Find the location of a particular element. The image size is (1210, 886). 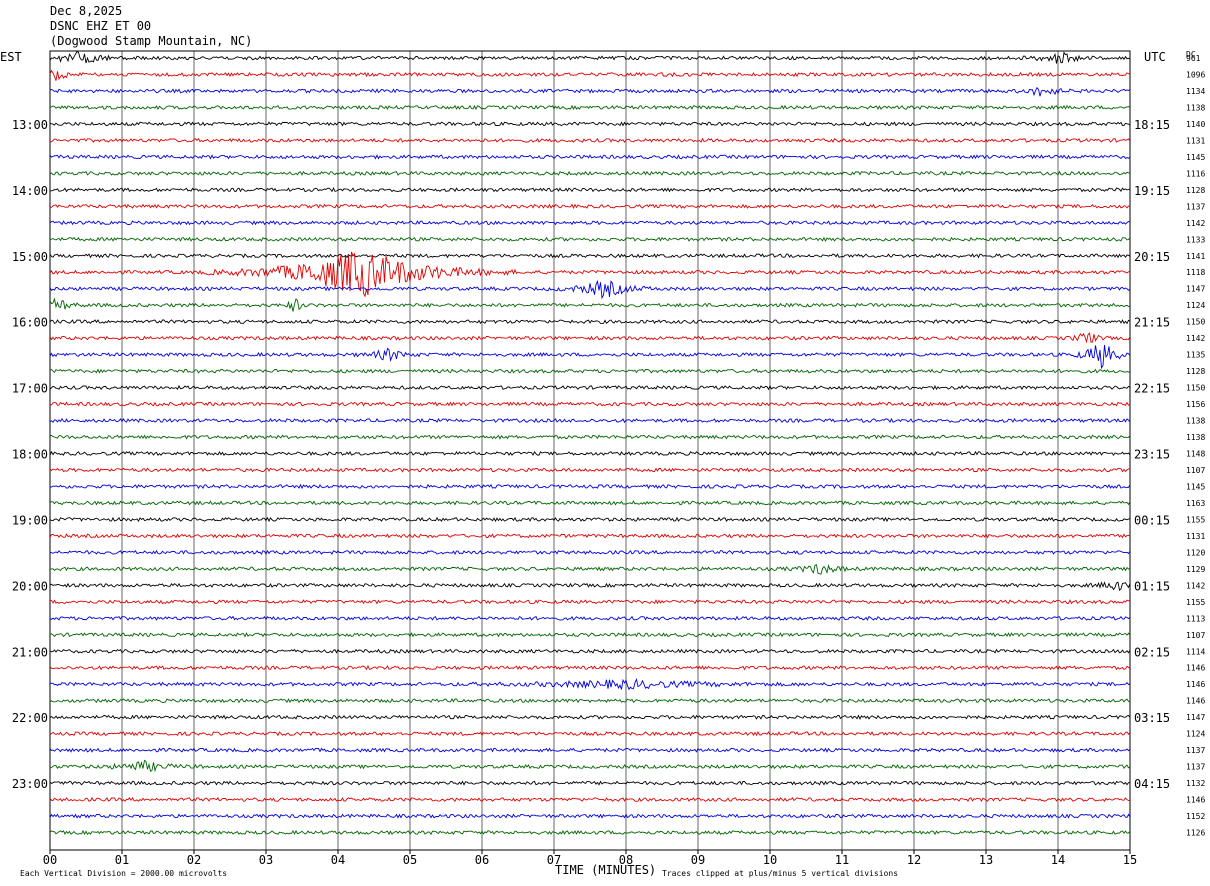

left-hour-label: 21:00 is located at coordinates (30, 652).